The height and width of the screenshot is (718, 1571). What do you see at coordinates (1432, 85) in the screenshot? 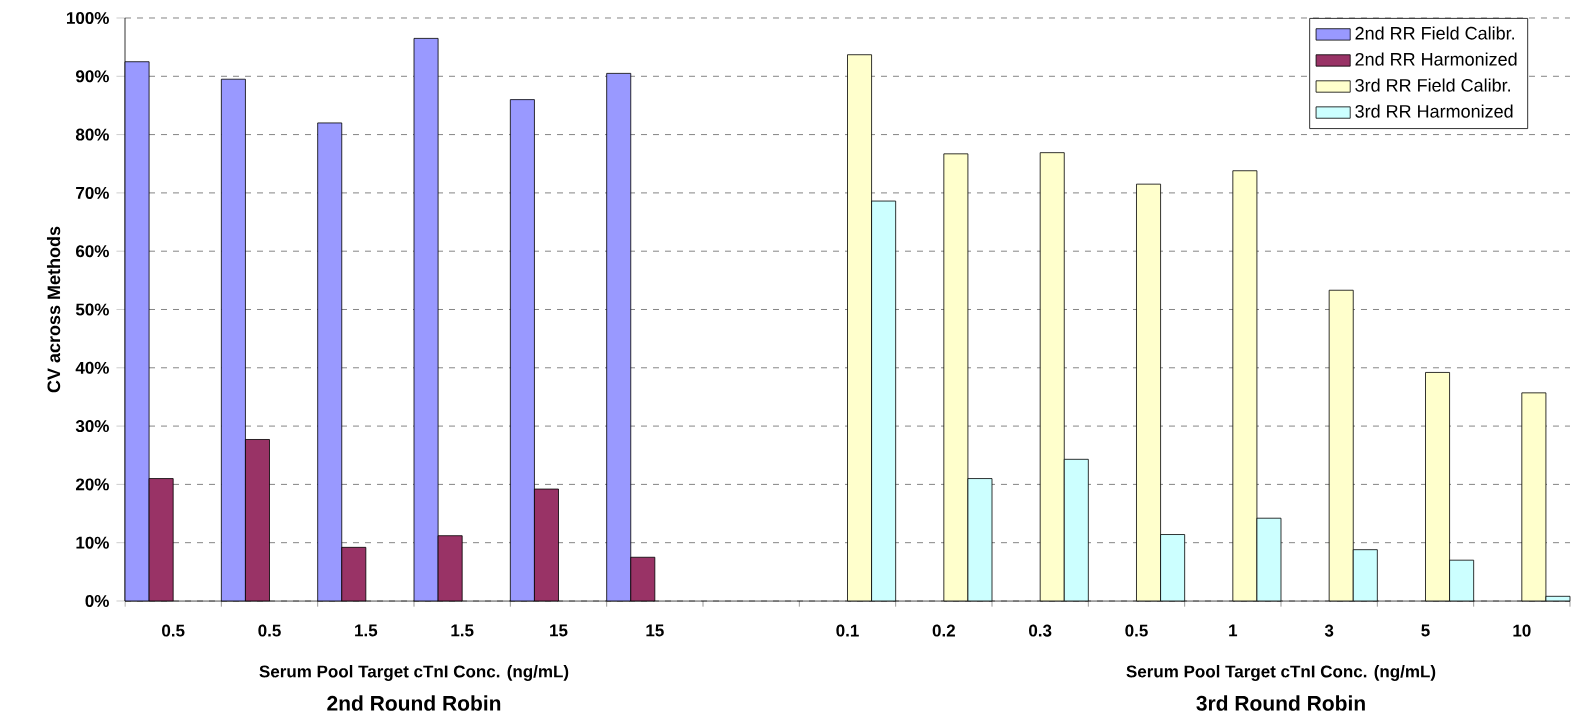
I see `legend-label: 3rd RR Field Calibr.` at bounding box center [1432, 85].